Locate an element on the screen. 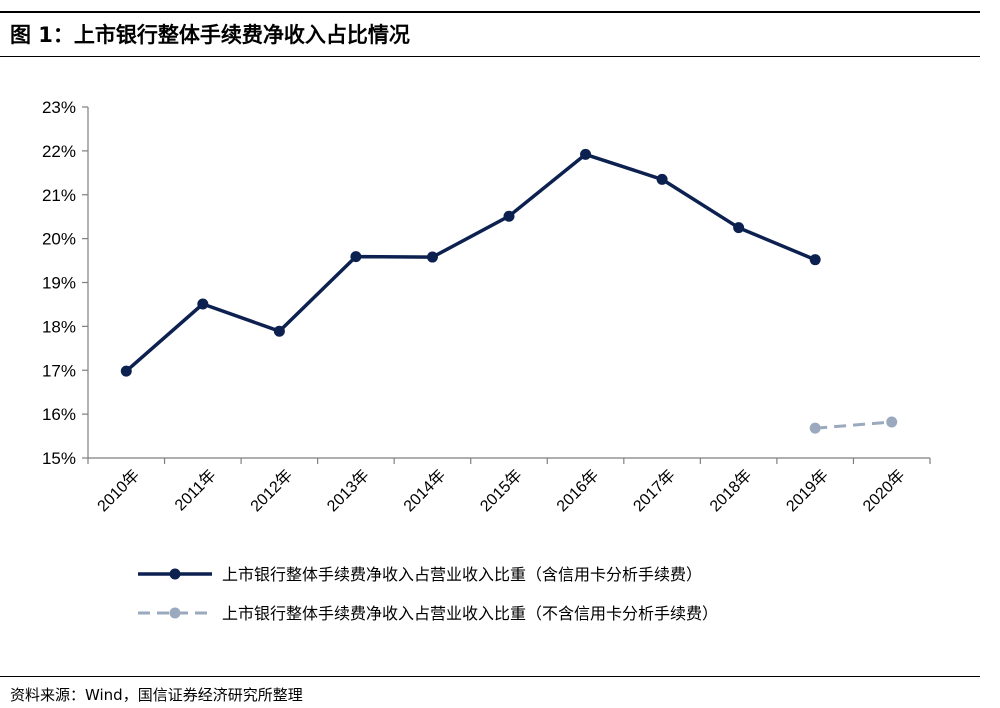 Image resolution: width=1000 pixels, height=708 pixels. y-tick-label: 20% is located at coordinates (59, 239).